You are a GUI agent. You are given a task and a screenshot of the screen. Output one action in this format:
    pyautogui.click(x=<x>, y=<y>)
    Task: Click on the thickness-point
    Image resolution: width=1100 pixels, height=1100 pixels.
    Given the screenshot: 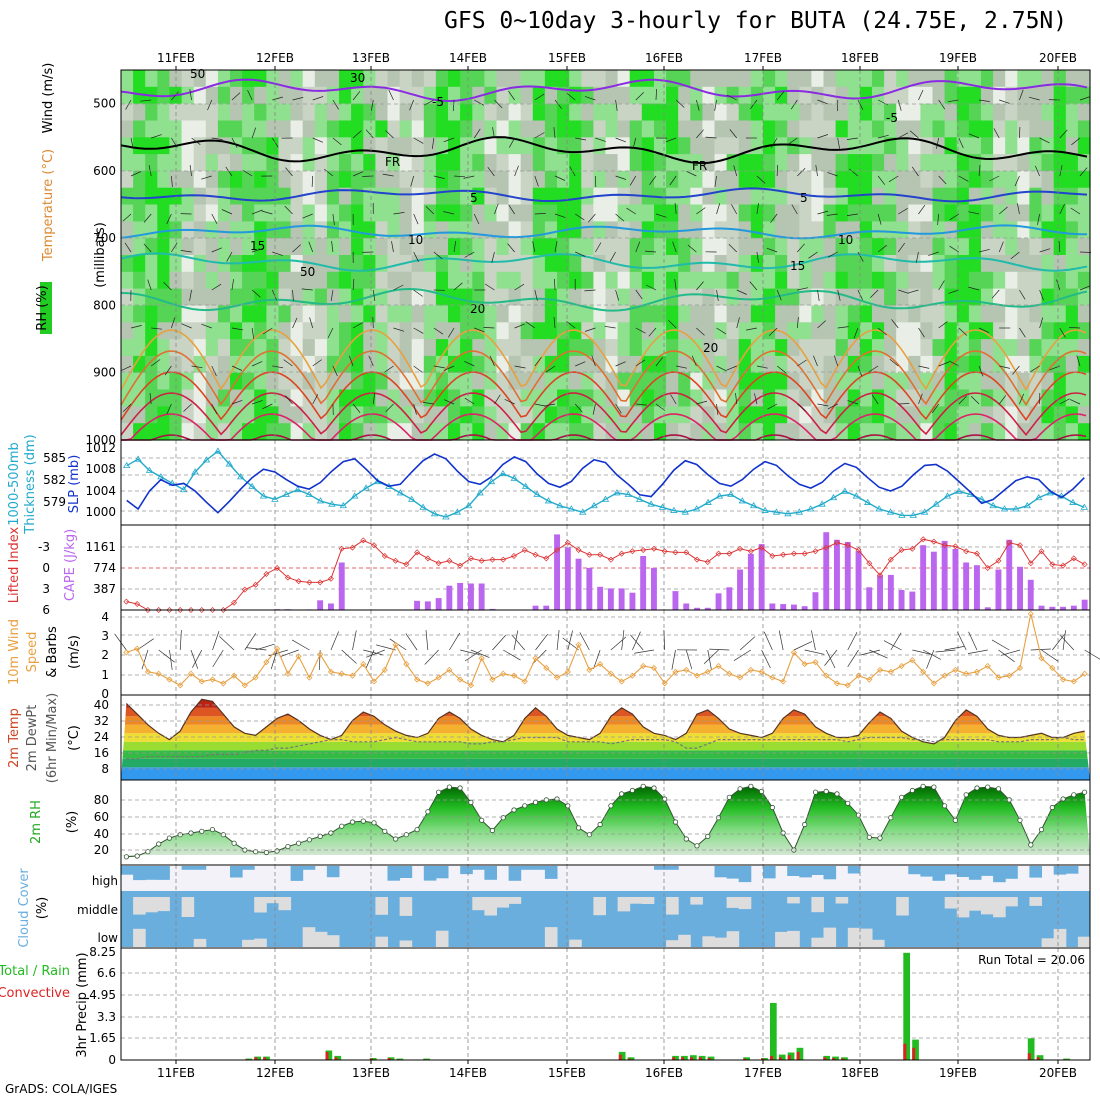 What is the action you would take?
    pyautogui.click(x=776, y=511)
    